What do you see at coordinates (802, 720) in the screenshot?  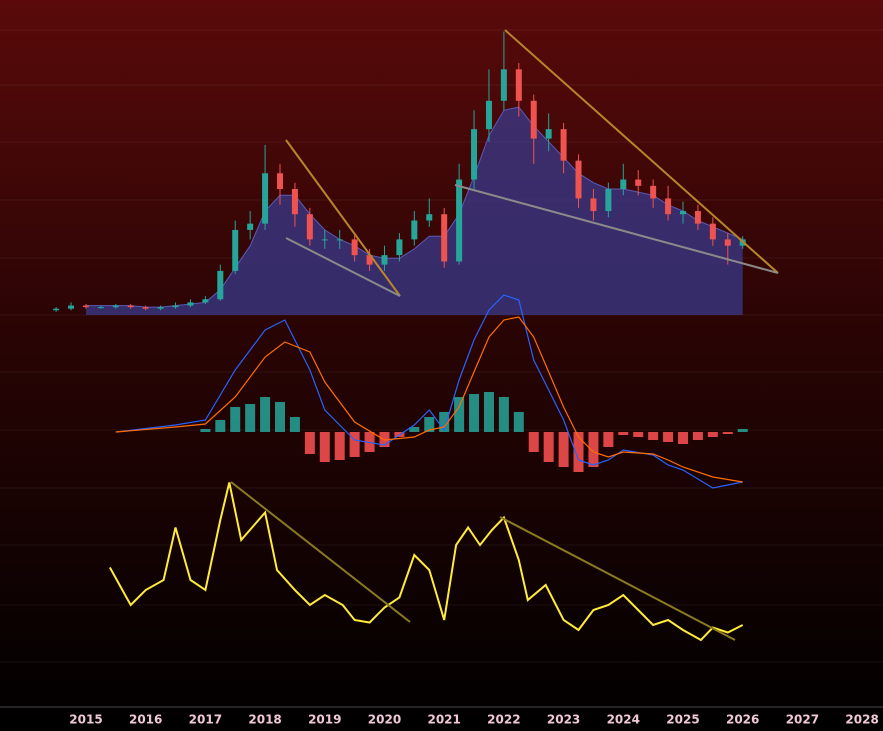 I see `x-tick-label: 2027` at bounding box center [802, 720].